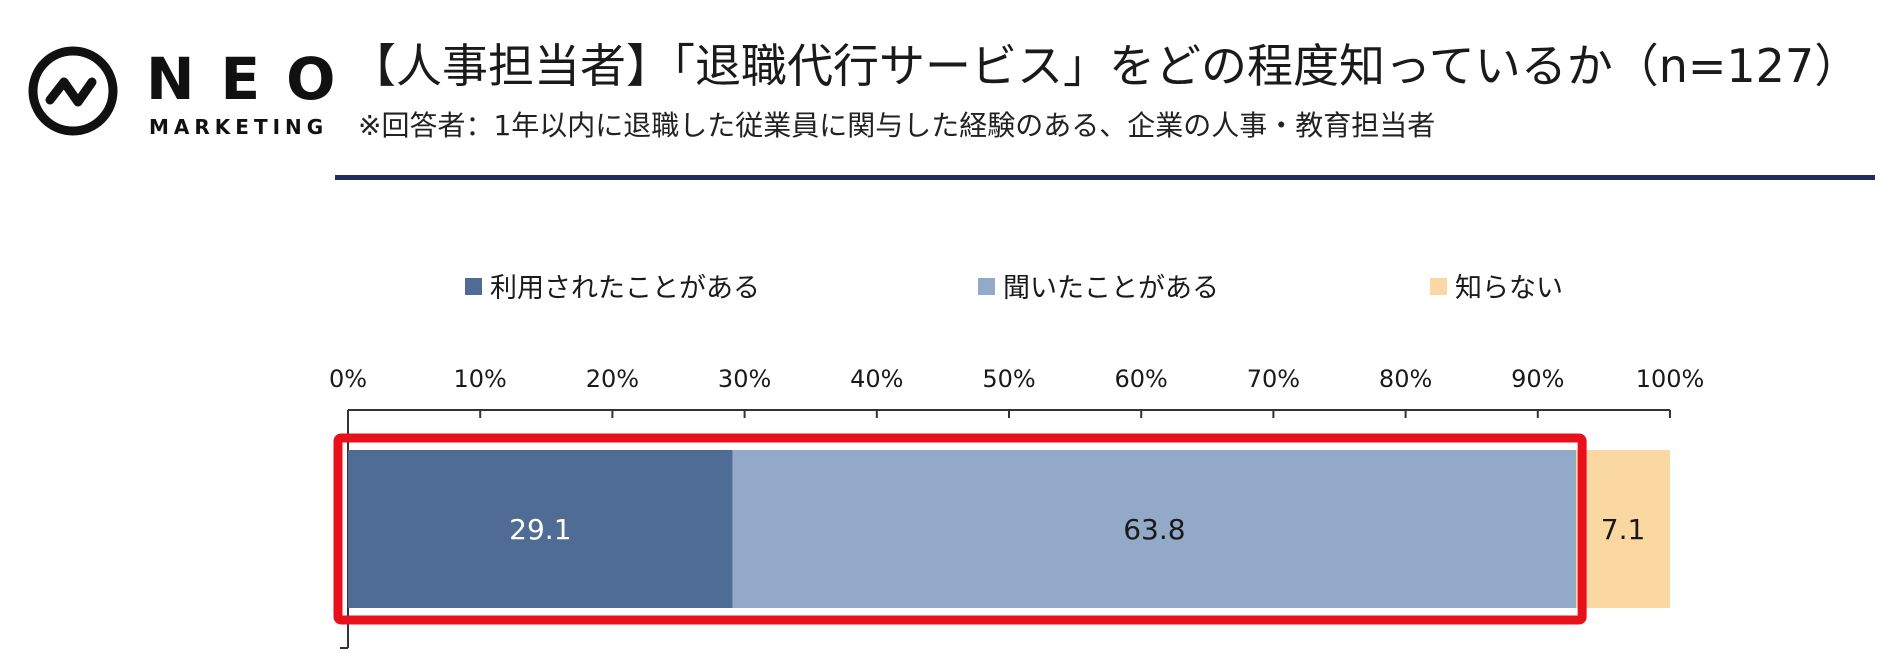 The width and height of the screenshot is (1895, 668). What do you see at coordinates (612, 379) in the screenshot?
I see `x-tick-label: 20%` at bounding box center [612, 379].